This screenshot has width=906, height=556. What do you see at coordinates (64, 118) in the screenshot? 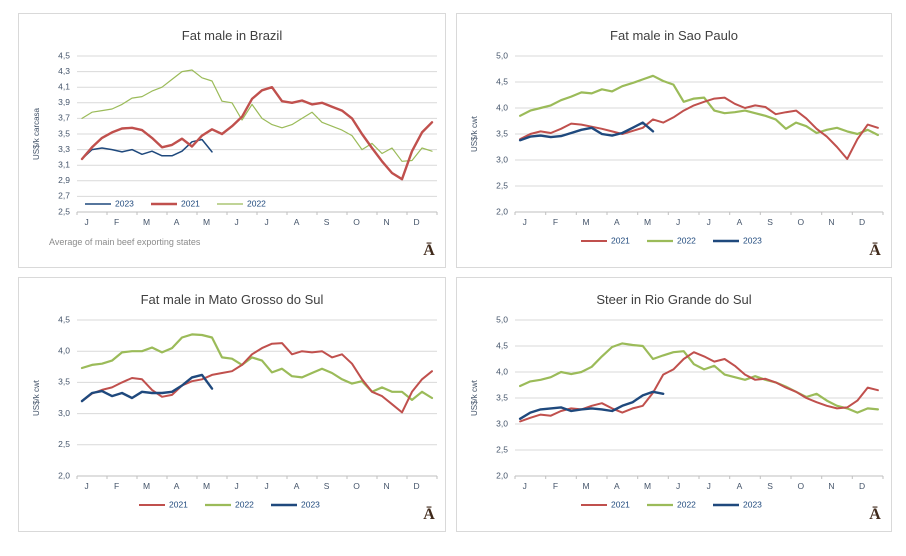
I see `y-tick-label: 3,7` at bounding box center [64, 118].